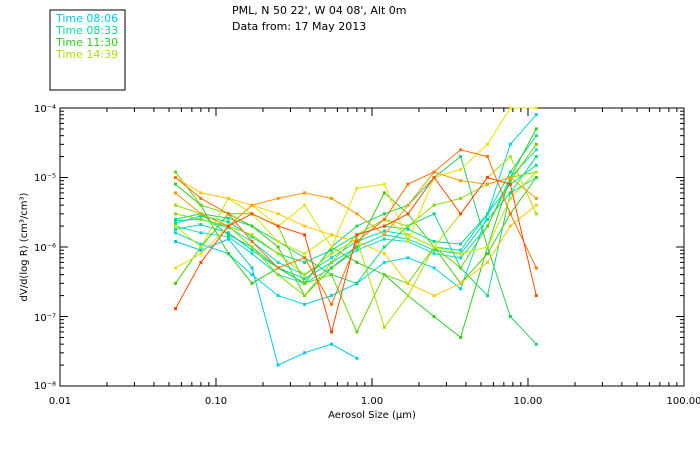 The height and width of the screenshot is (450, 700). Describe the element at coordinates (683, 401) in the screenshot. I see `x-tick-label-4: 100.00` at that location.